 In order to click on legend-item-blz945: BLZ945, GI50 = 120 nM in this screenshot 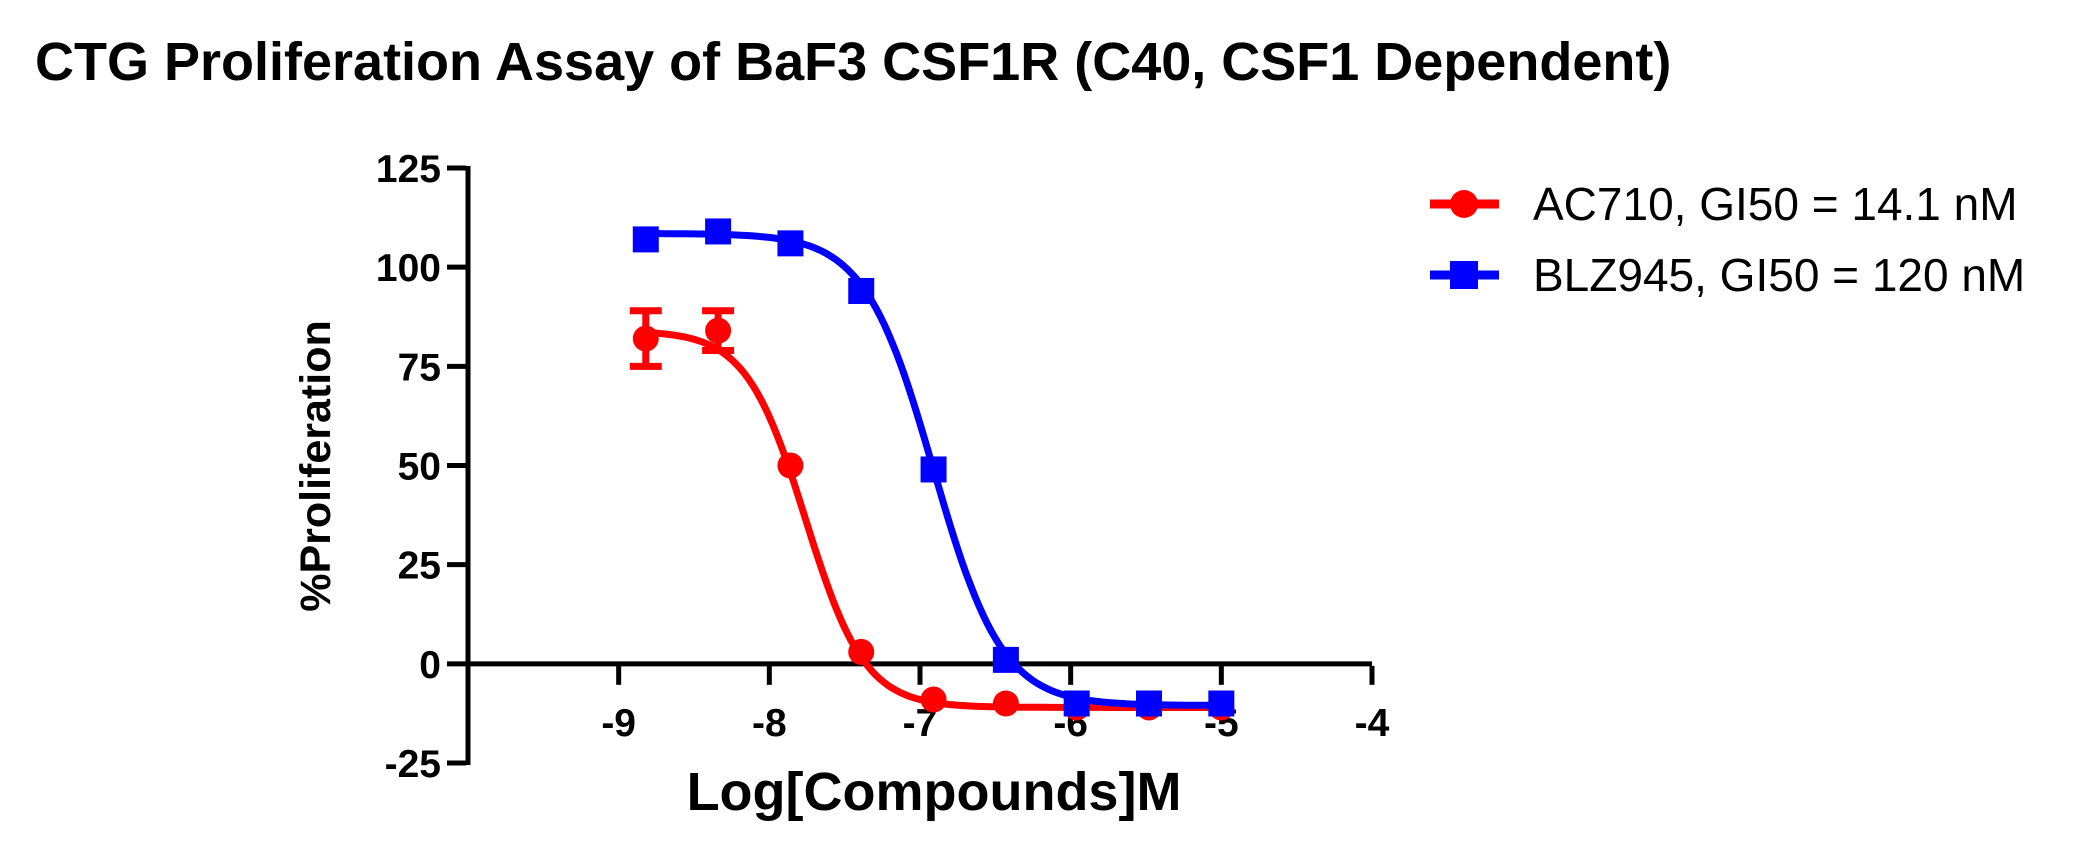, I will do `click(1727, 275)`.